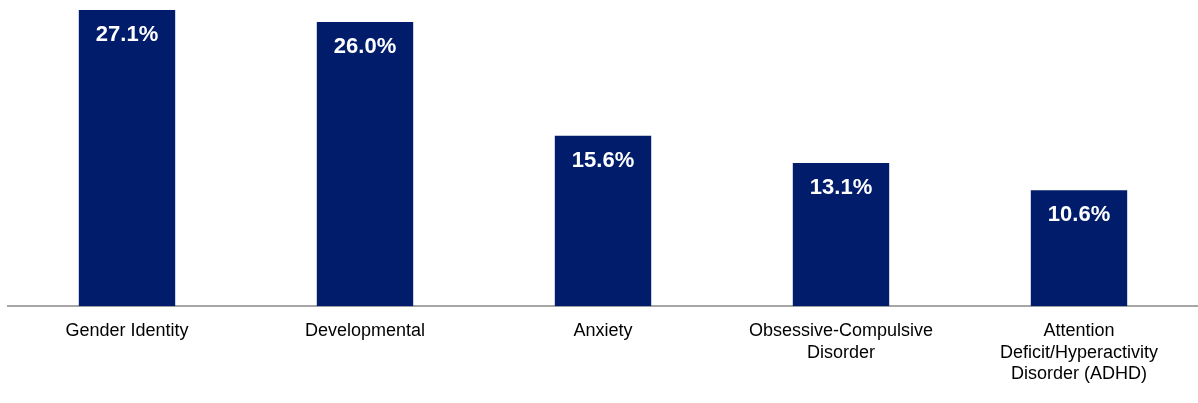 This screenshot has width=1198, height=403. Describe the element at coordinates (841, 187) in the screenshot. I see `data-label: 13.1%` at that location.